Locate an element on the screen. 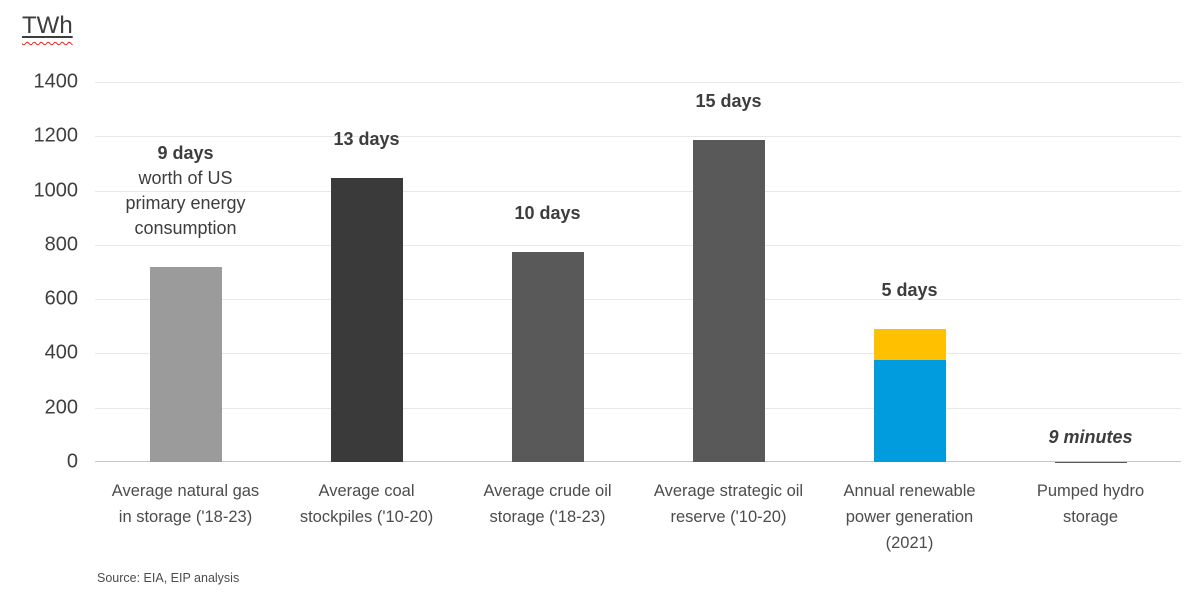 This screenshot has height=600, width=1200. x-axis-label: Annual renewable power generation (2021) is located at coordinates (909, 517).